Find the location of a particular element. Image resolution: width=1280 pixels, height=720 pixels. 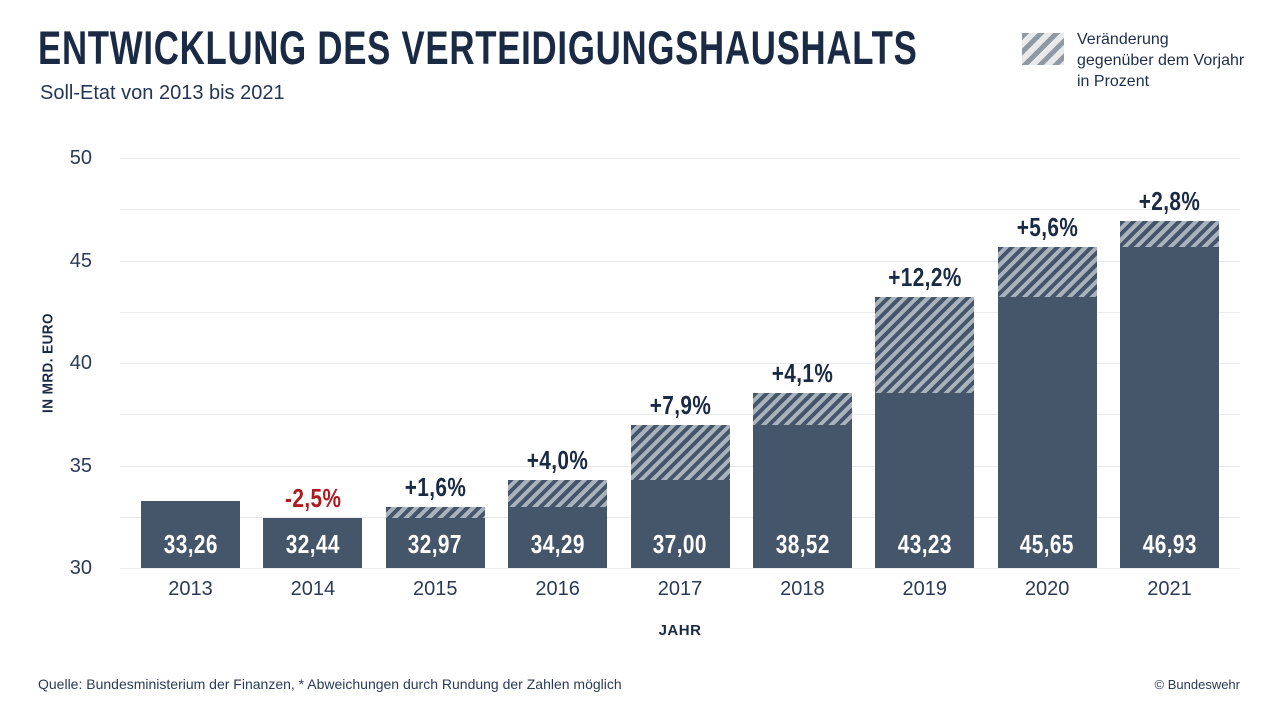

value-label-2019: 43,23 is located at coordinates (924, 544).